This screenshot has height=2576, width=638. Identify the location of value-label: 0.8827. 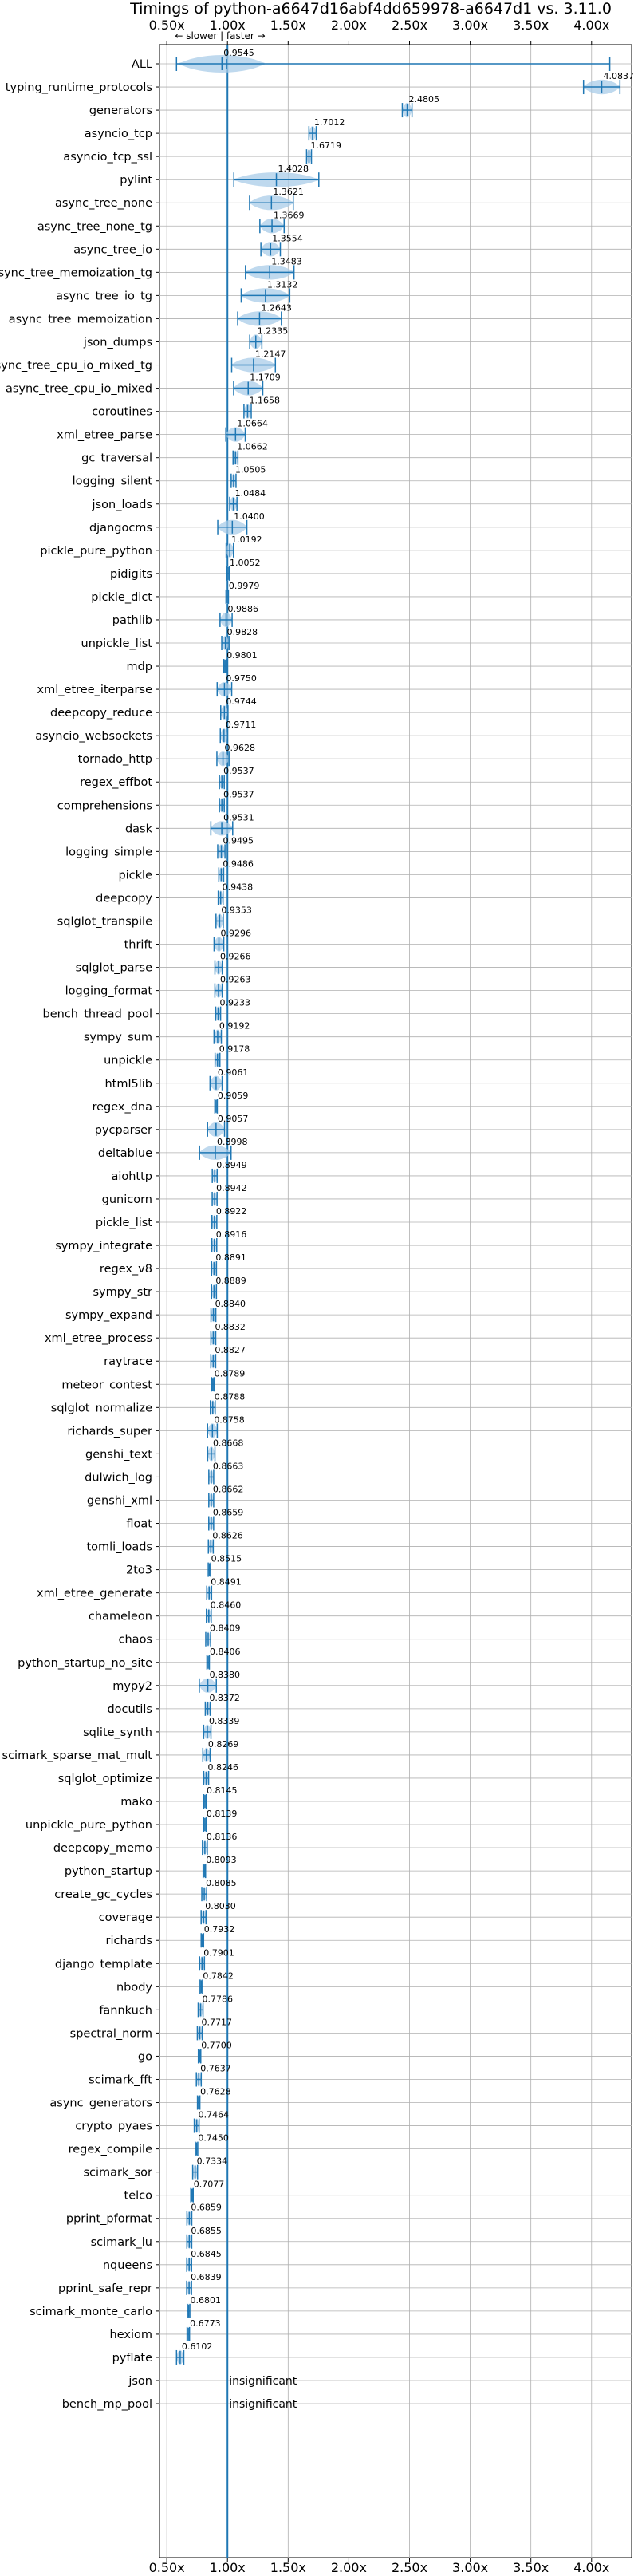
(230, 1350).